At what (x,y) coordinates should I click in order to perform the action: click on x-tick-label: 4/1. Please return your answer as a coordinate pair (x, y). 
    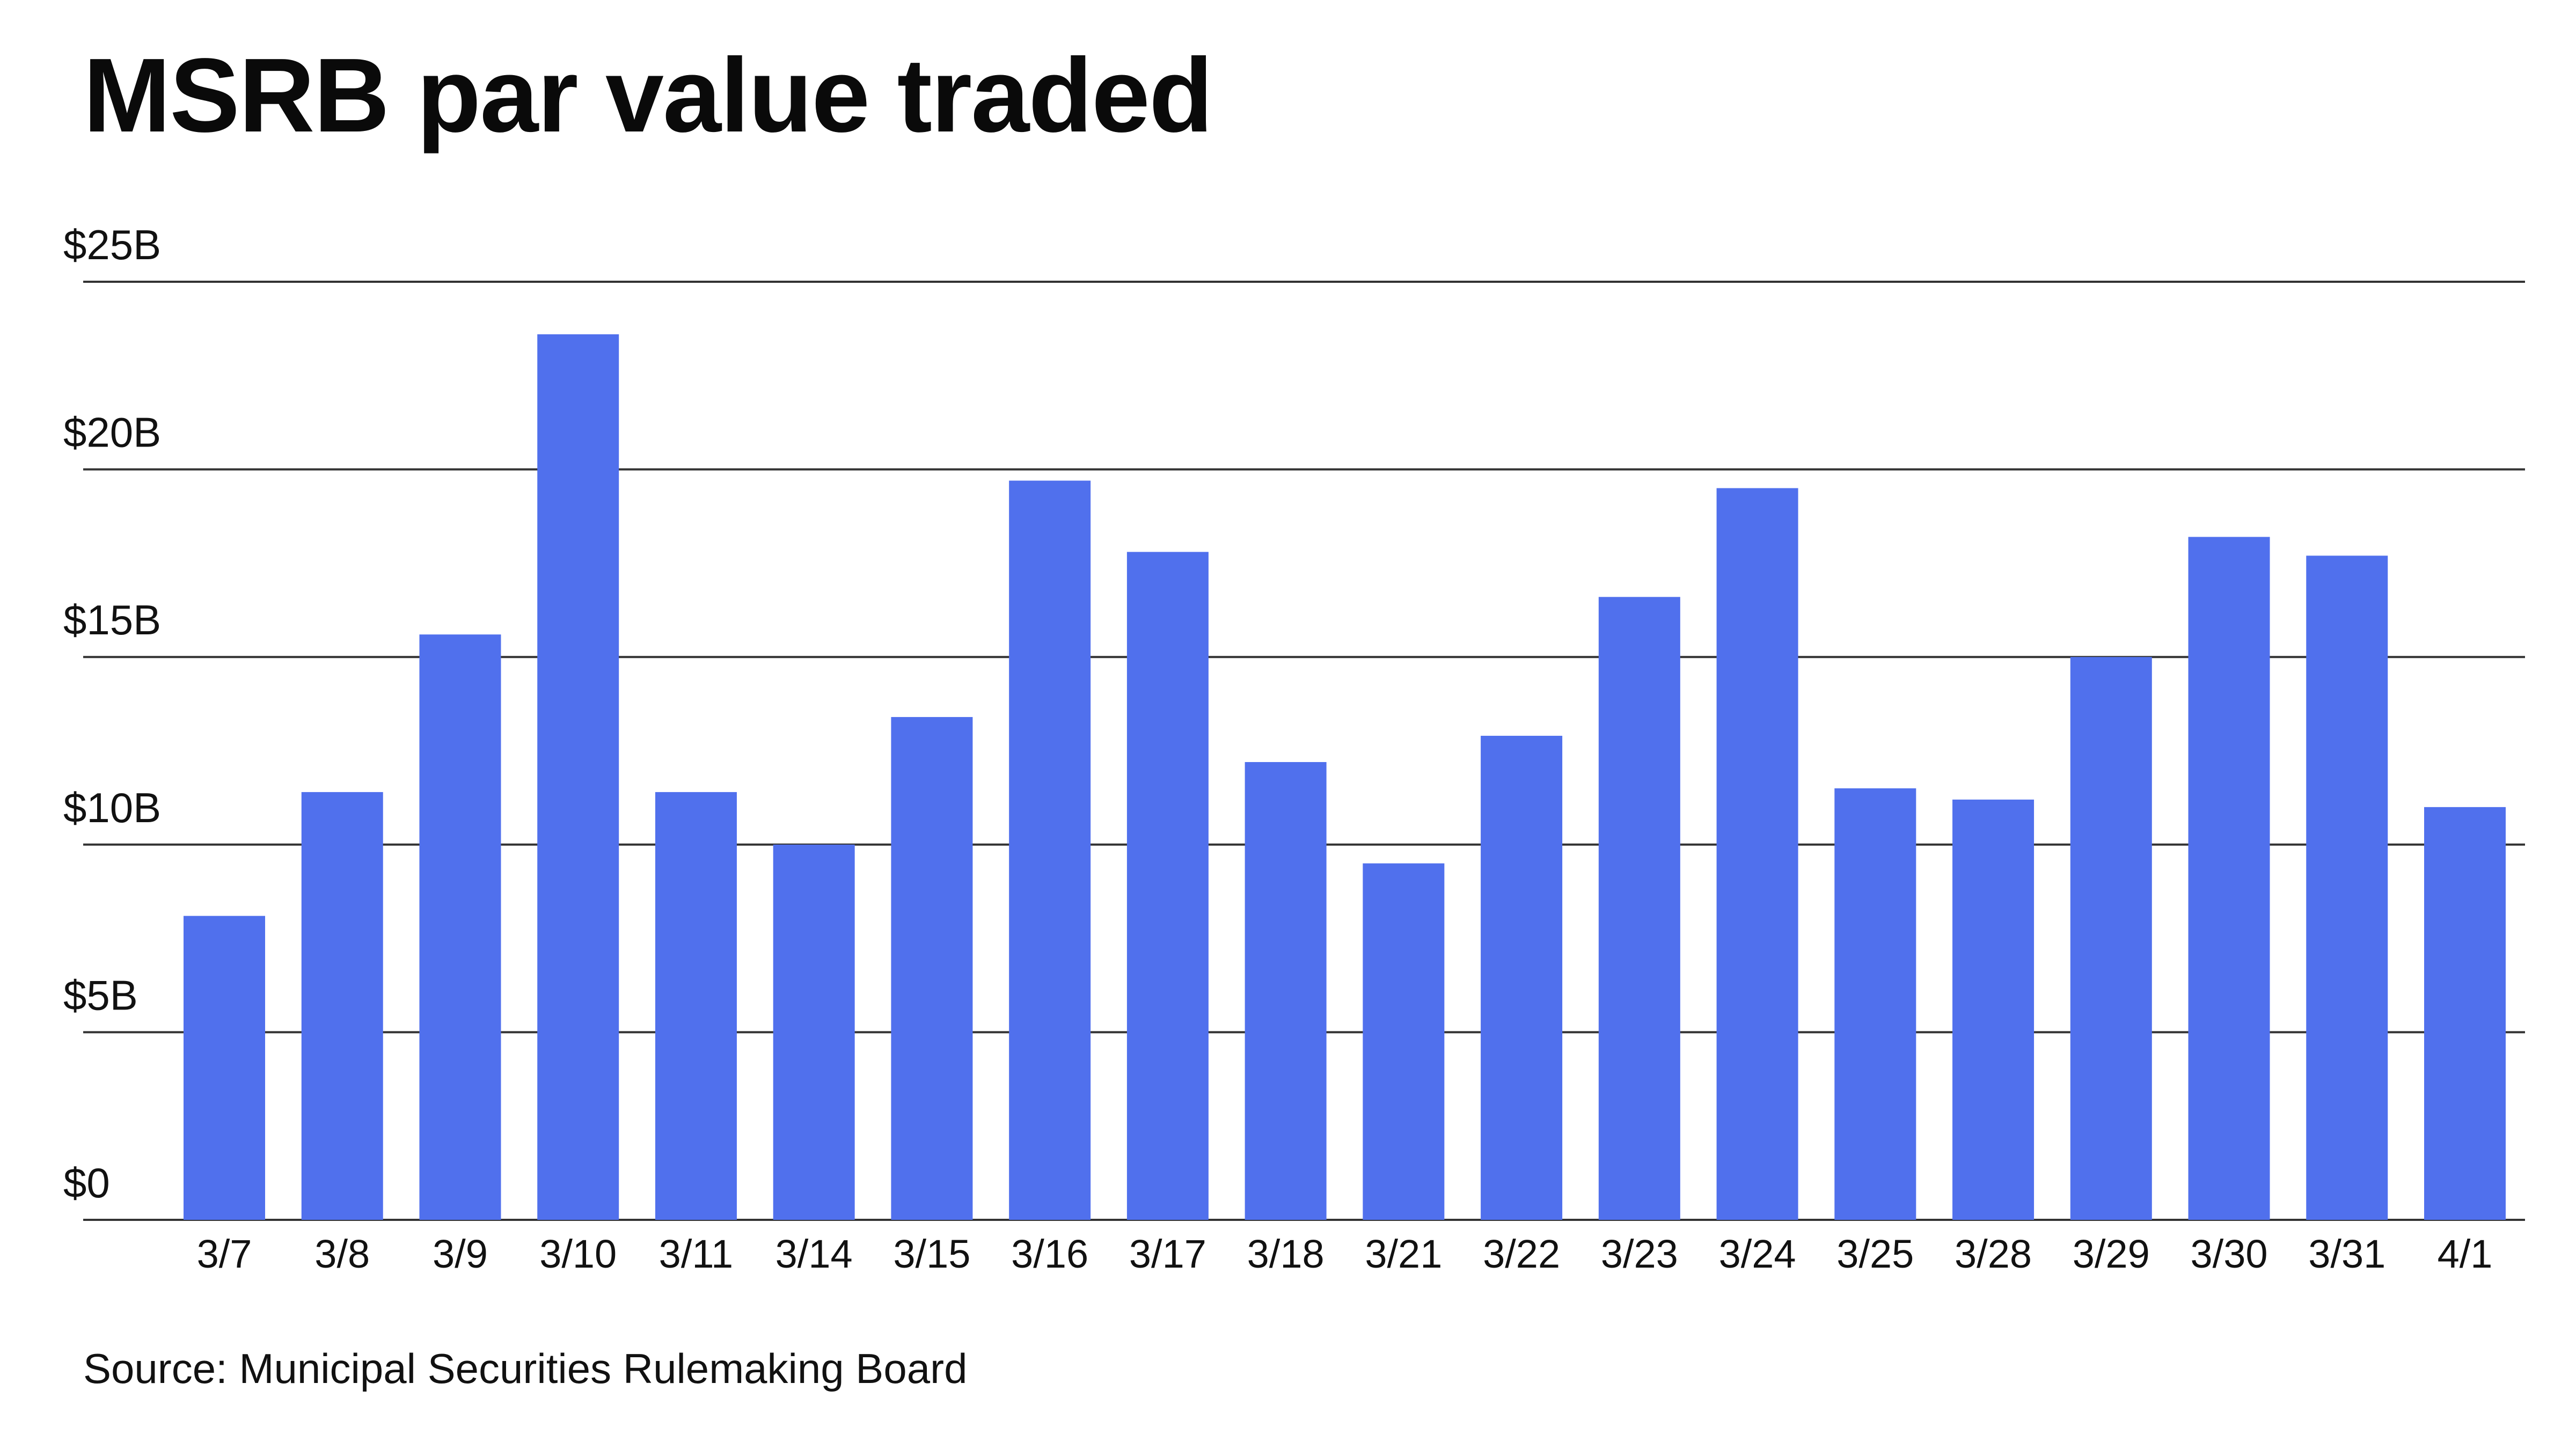
    Looking at the image, I should click on (2465, 1254).